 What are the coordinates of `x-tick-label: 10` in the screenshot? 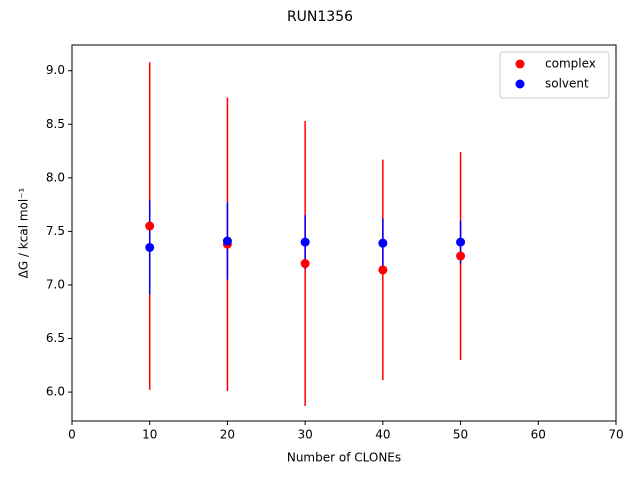 It's located at (149, 435).